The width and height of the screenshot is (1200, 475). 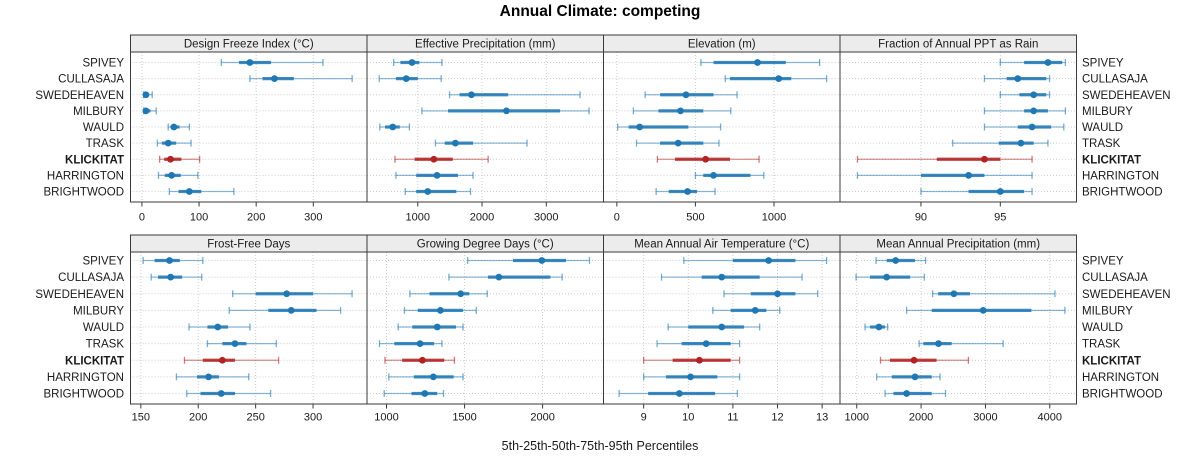 What do you see at coordinates (1000, 218) in the screenshot?
I see `x-axis-tick-label: 95` at bounding box center [1000, 218].